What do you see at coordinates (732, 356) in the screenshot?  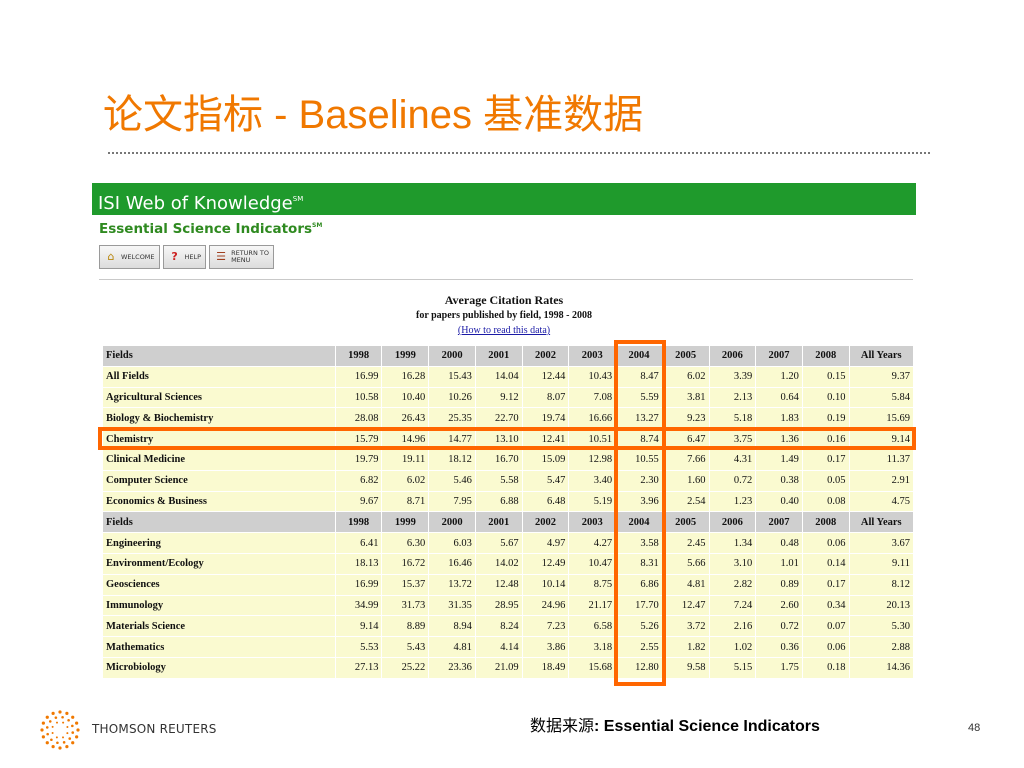 I see `year-header-2006: 2006` at bounding box center [732, 356].